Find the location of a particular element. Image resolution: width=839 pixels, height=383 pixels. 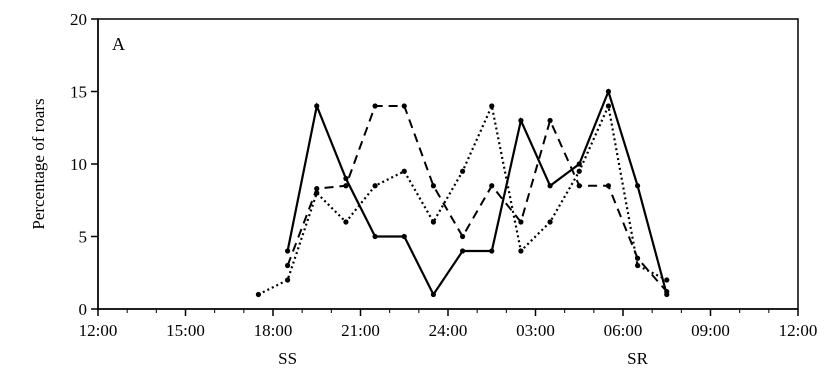

y-tick-label-0: 0 is located at coordinates (83, 309).